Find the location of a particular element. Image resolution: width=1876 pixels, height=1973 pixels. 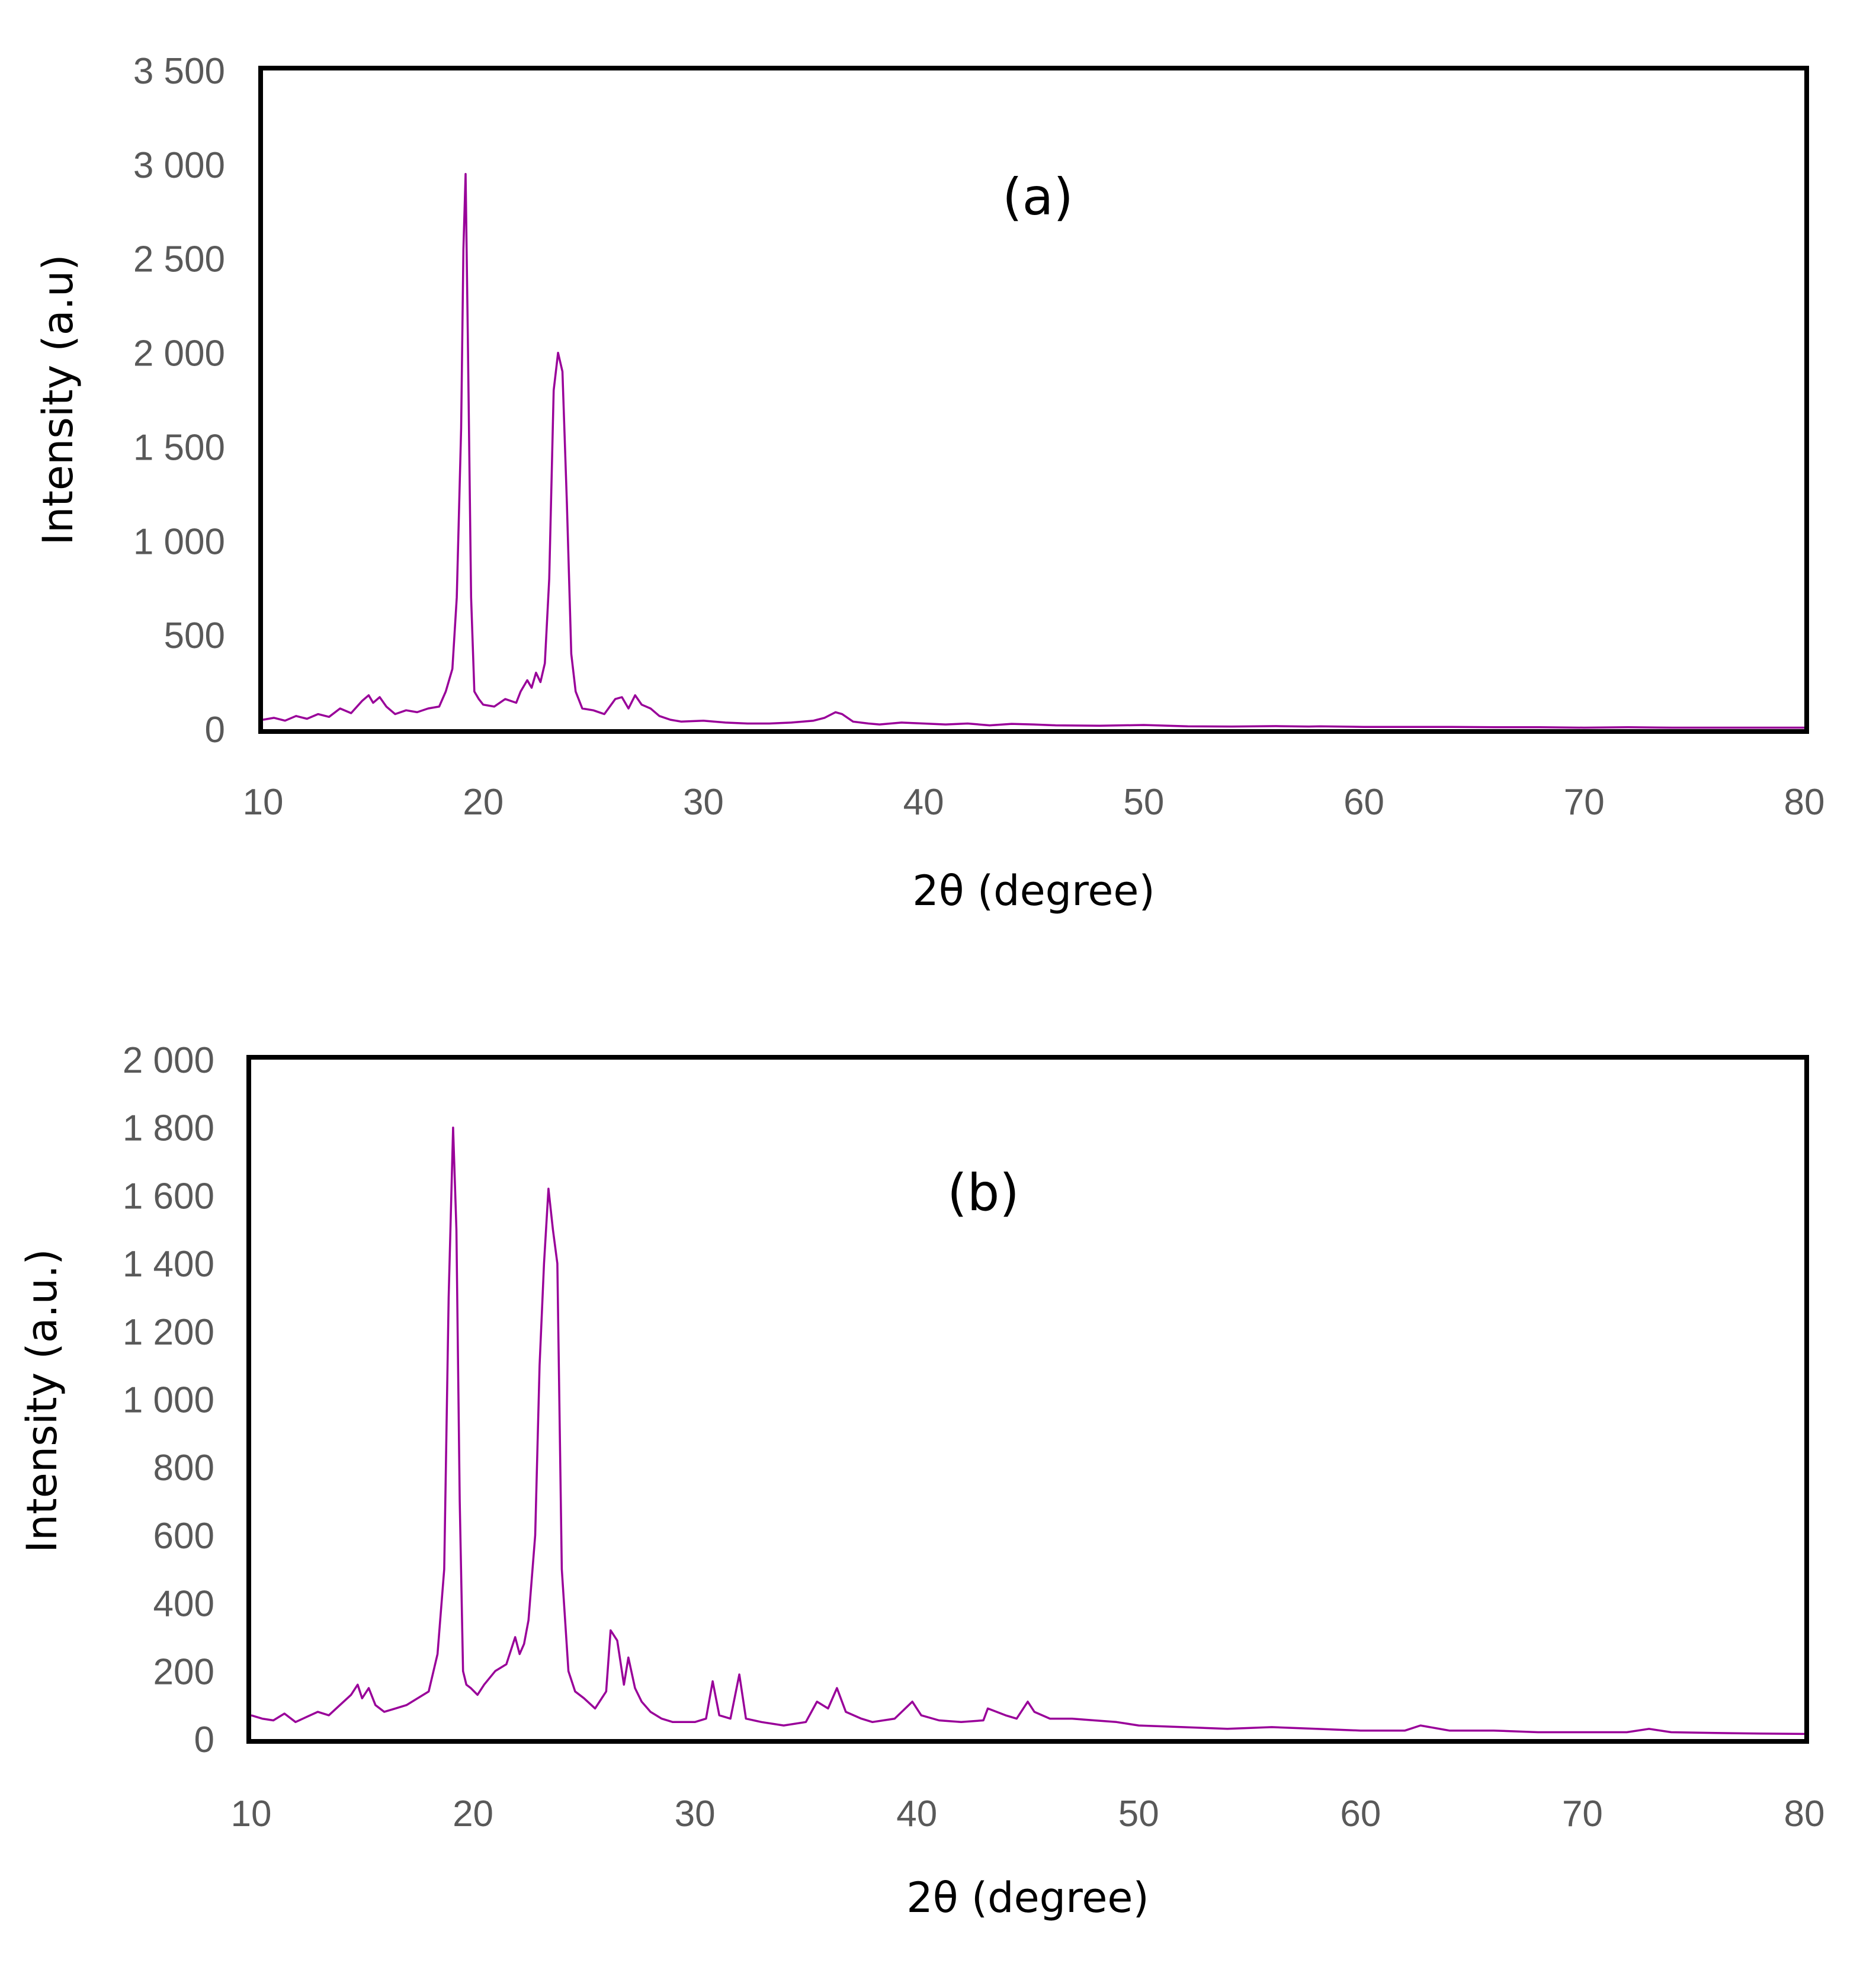

y-tick-label-b: 800 is located at coordinates (184, 1468).